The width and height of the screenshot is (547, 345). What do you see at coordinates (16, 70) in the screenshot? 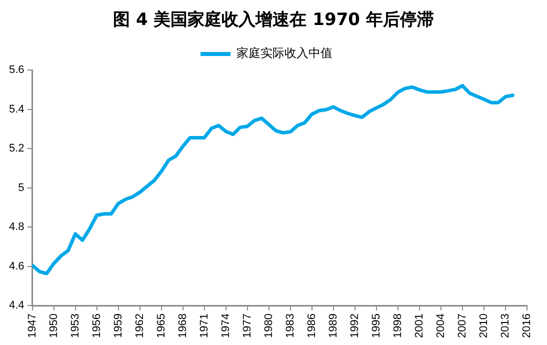
I see `y-tick-label: 5.6` at bounding box center [16, 70].